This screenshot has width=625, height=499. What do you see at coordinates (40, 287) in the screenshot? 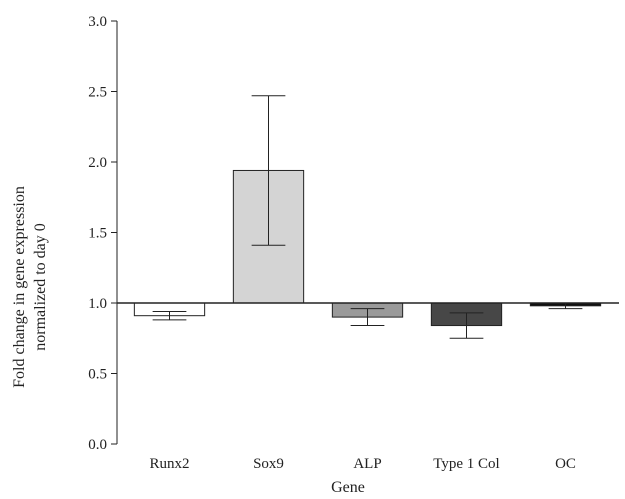
I see `y-axis-title-line-2: normalized to day 0` at bounding box center [40, 287].